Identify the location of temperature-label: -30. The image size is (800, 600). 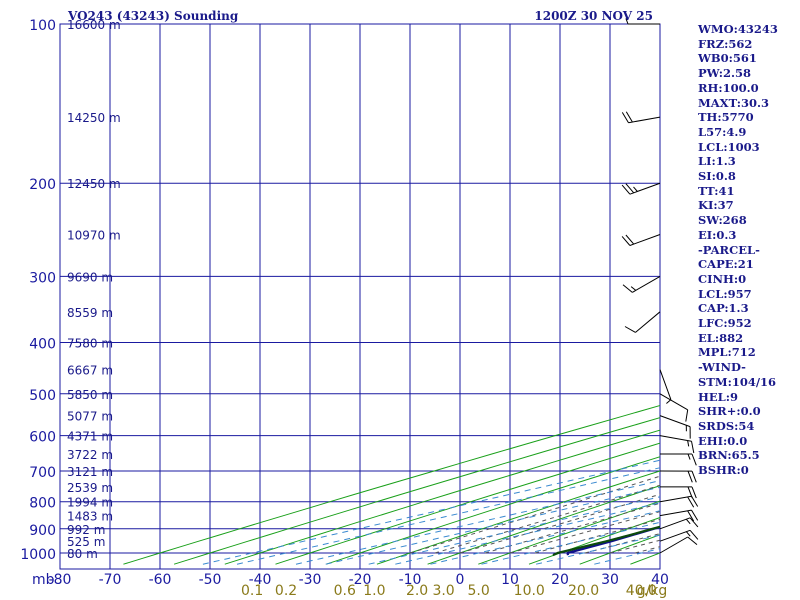
(310, 580).